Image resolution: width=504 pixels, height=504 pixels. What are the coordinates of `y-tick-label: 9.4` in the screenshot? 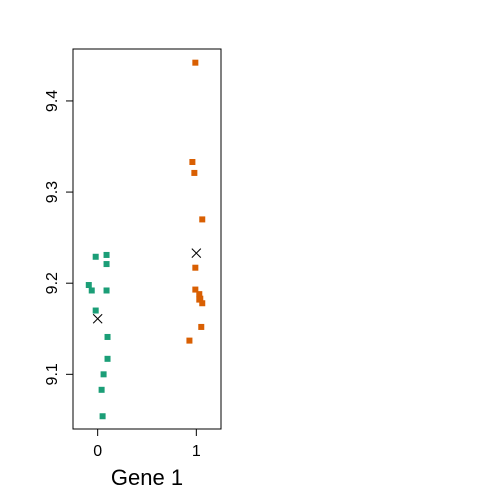 It's located at (52, 101).